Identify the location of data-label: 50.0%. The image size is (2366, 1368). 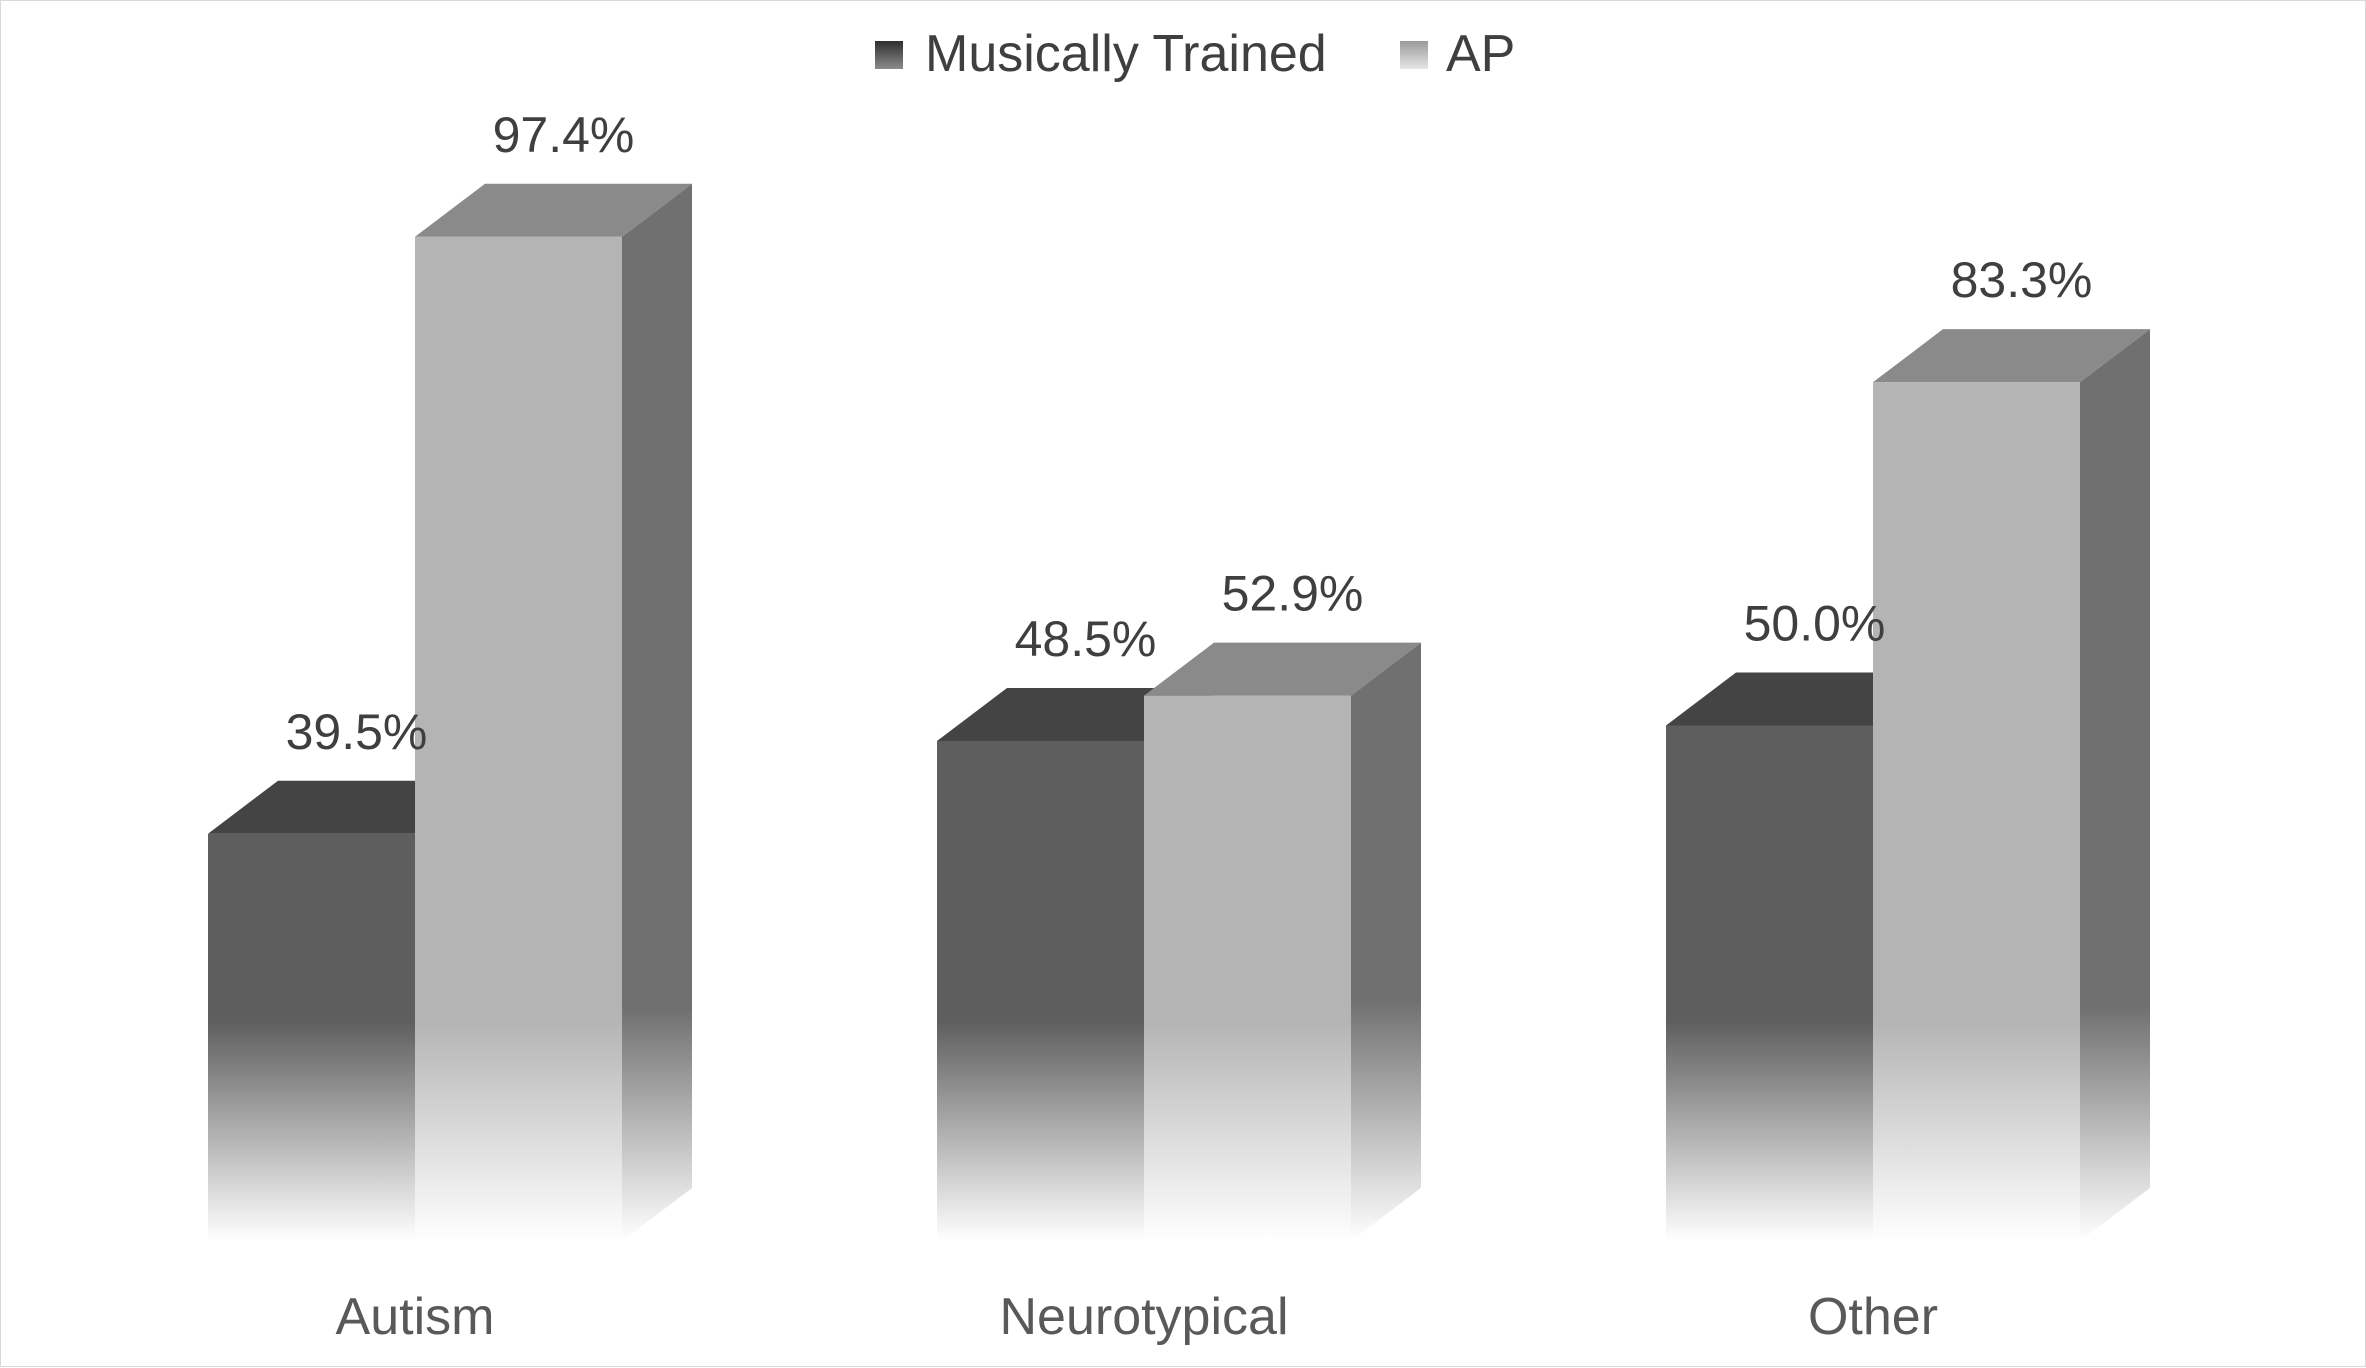
(1815, 624).